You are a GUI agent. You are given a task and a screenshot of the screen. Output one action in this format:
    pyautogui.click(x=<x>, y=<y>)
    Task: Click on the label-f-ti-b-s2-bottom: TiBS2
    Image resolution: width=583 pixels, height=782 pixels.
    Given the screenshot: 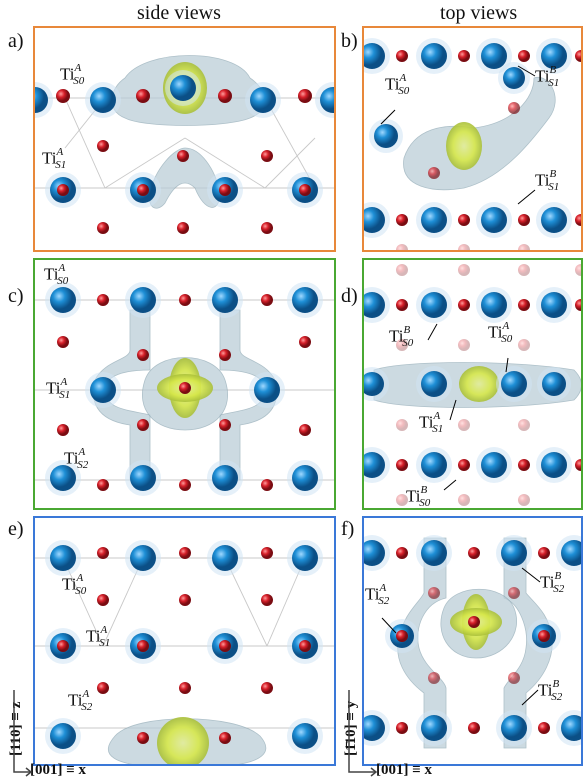 What is the action you would take?
    pyautogui.click(x=550, y=691)
    